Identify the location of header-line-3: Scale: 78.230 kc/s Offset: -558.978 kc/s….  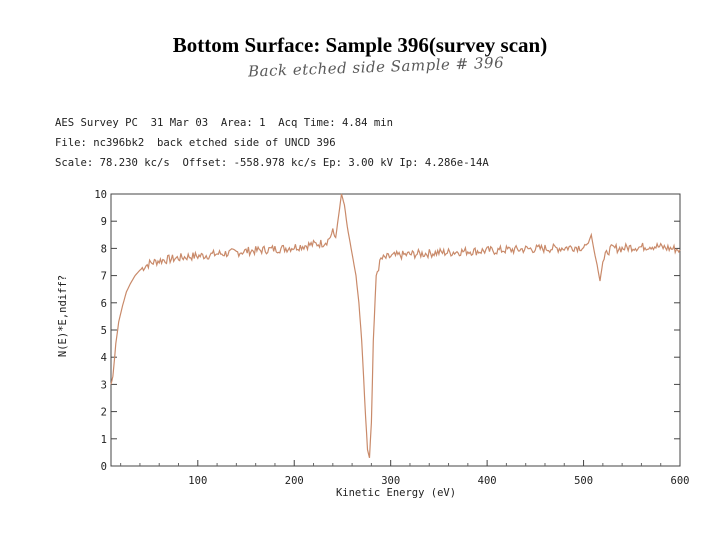
(272, 163).